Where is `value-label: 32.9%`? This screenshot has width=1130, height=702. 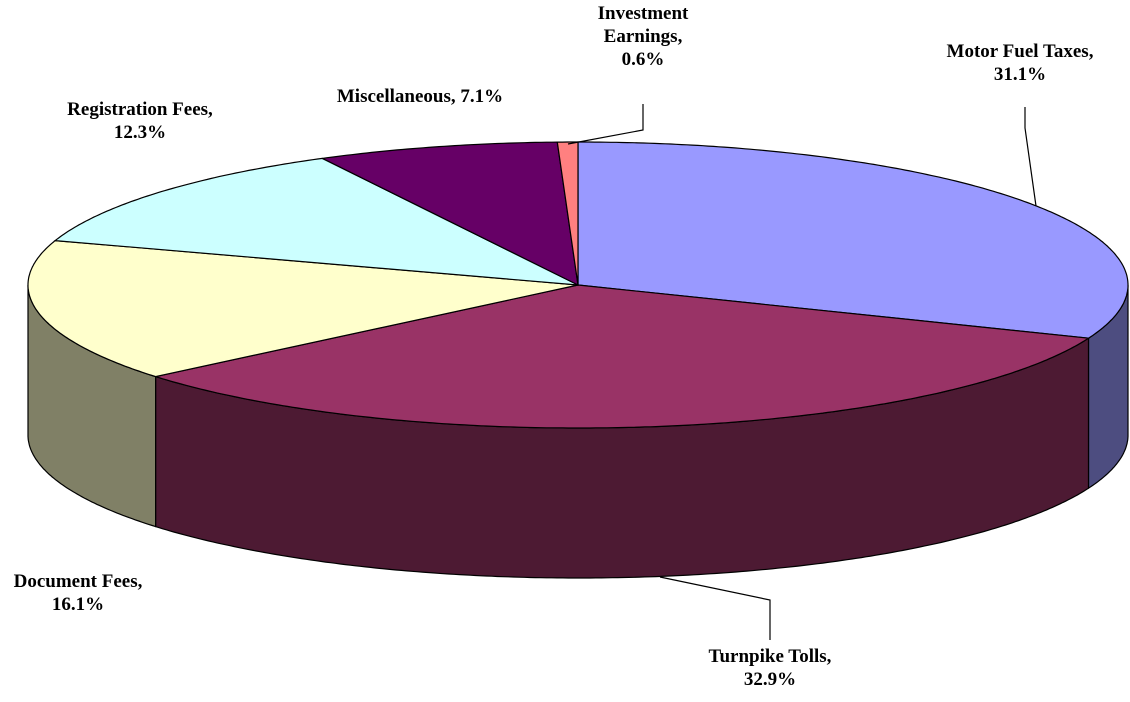
value-label: 32.9% is located at coordinates (770, 679).